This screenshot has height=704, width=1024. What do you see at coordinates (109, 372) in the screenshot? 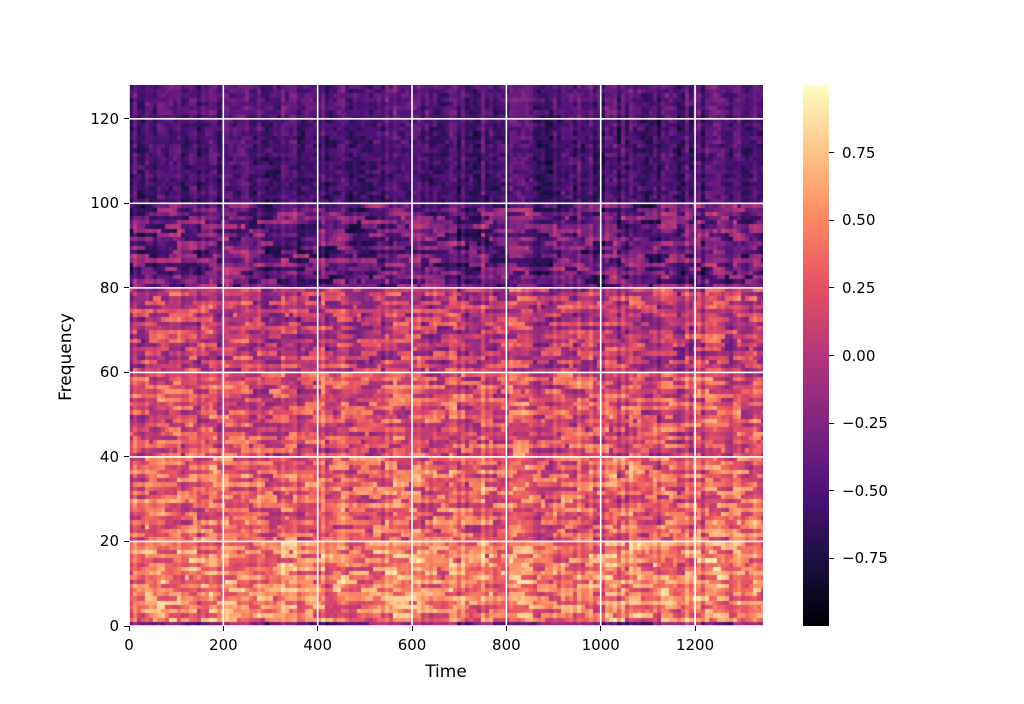
I see `y-tick-label: 60` at bounding box center [109, 372].